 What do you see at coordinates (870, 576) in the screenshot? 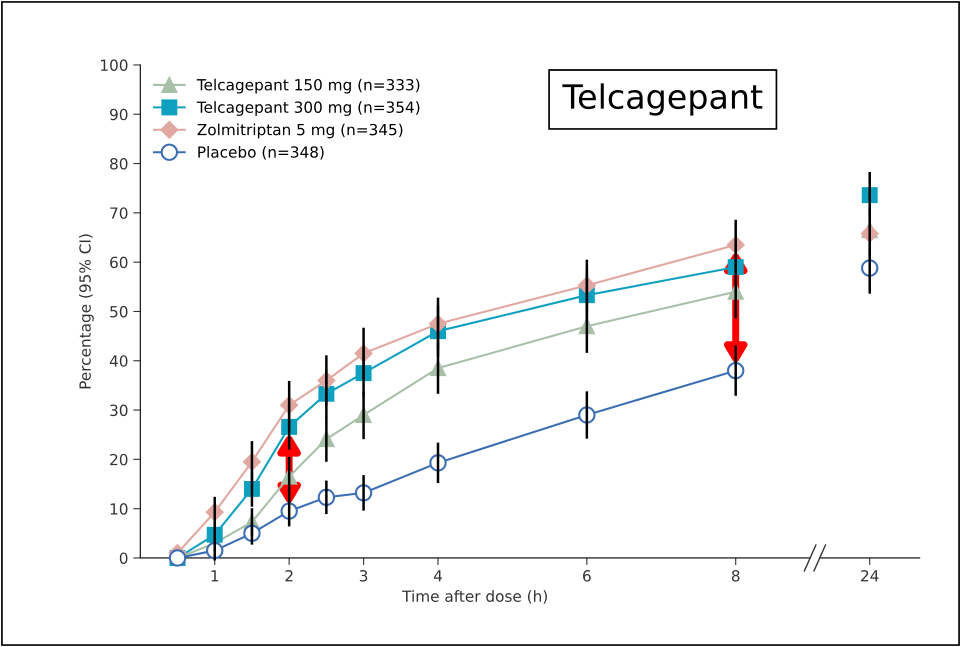
I see `x-tick-label: 24` at bounding box center [870, 576].